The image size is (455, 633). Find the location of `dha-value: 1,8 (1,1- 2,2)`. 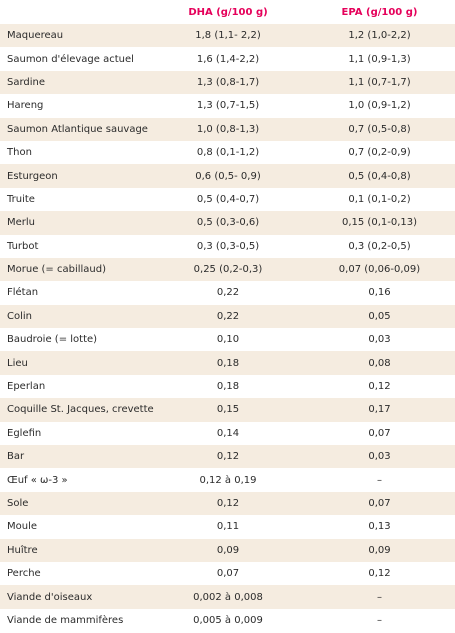

dha-value: 1,8 (1,1- 2,2) is located at coordinates (228, 36).